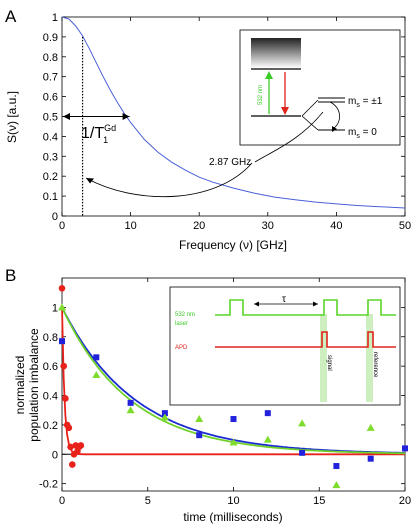  What do you see at coordinates (334, 129) in the screenshot?
I see `ms-transition-arrowhead` at bounding box center [334, 129].